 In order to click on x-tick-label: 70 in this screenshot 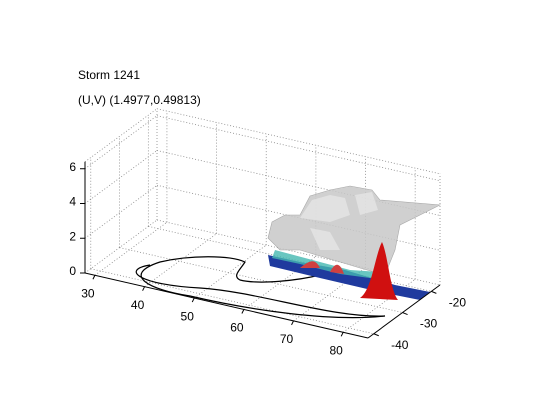, I will do `click(287, 339)`.